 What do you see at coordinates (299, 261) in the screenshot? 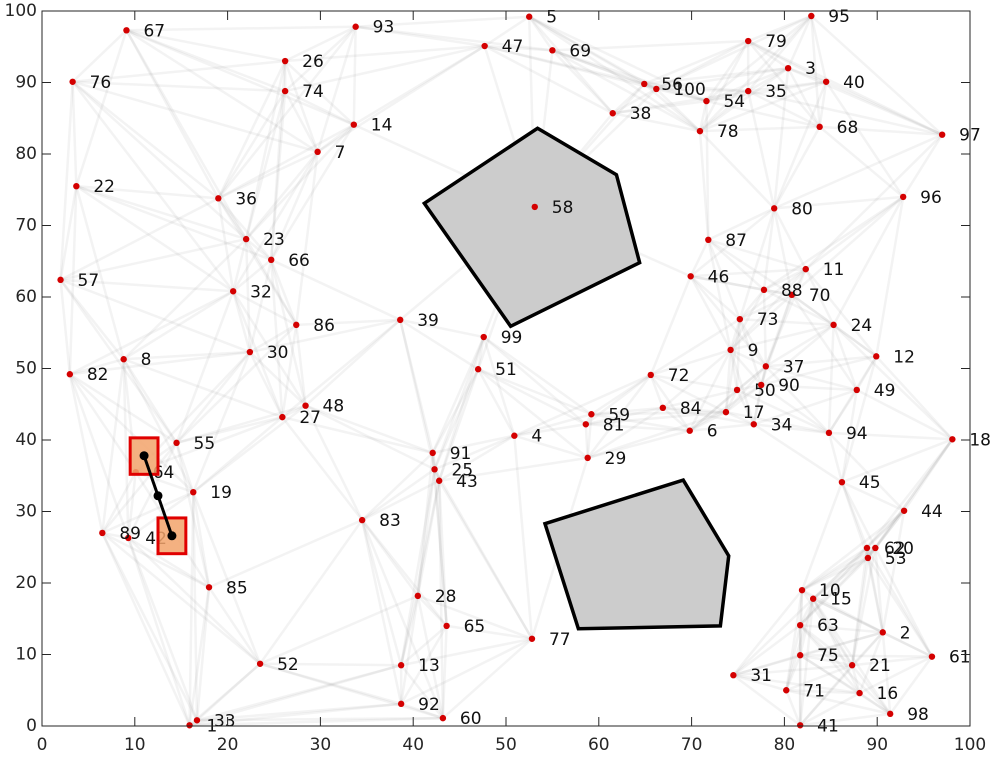
I see `point-label: 66` at bounding box center [299, 261].